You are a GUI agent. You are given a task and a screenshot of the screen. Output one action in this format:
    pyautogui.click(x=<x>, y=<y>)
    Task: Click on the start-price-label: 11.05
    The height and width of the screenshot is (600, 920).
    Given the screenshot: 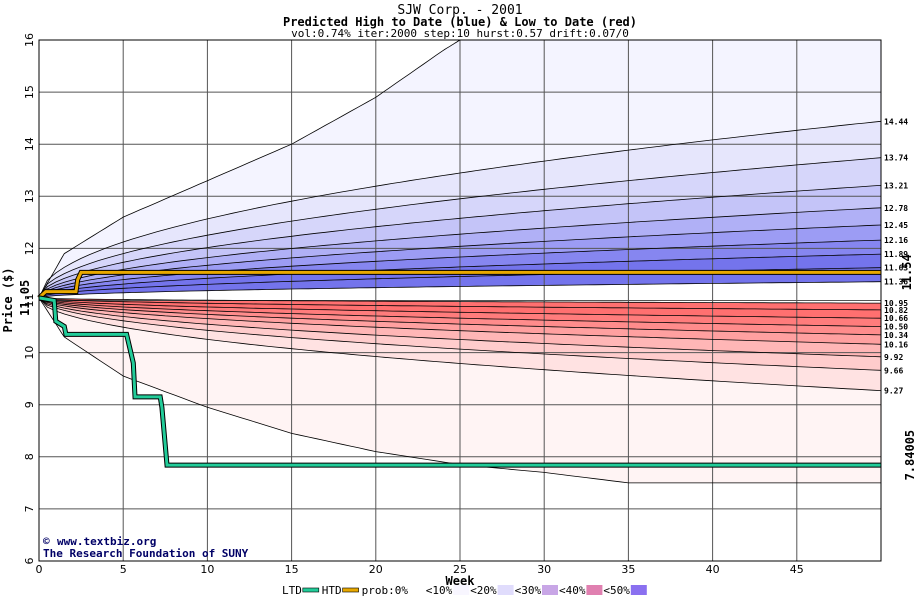 What is the action you would take?
    pyautogui.click(x=25, y=298)
    